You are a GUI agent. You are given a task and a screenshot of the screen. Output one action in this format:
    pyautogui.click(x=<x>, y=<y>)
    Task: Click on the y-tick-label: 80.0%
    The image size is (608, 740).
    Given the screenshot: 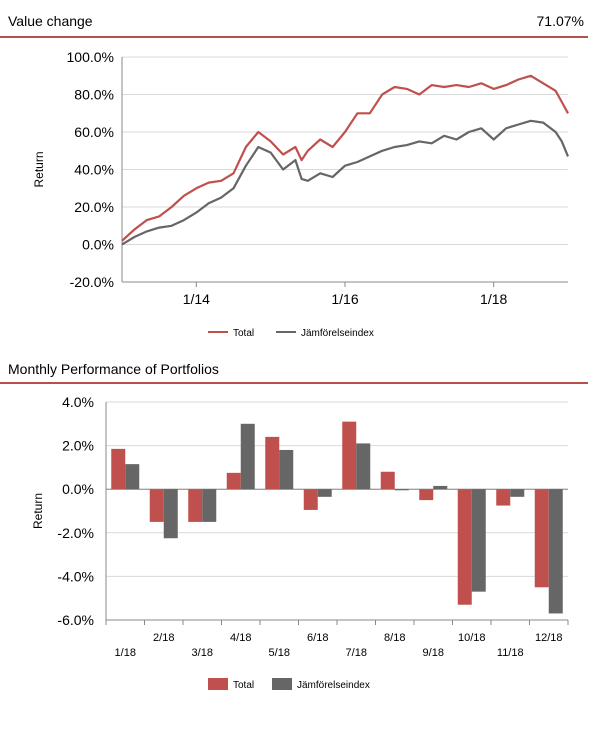 What is the action you would take?
    pyautogui.click(x=94, y=95)
    